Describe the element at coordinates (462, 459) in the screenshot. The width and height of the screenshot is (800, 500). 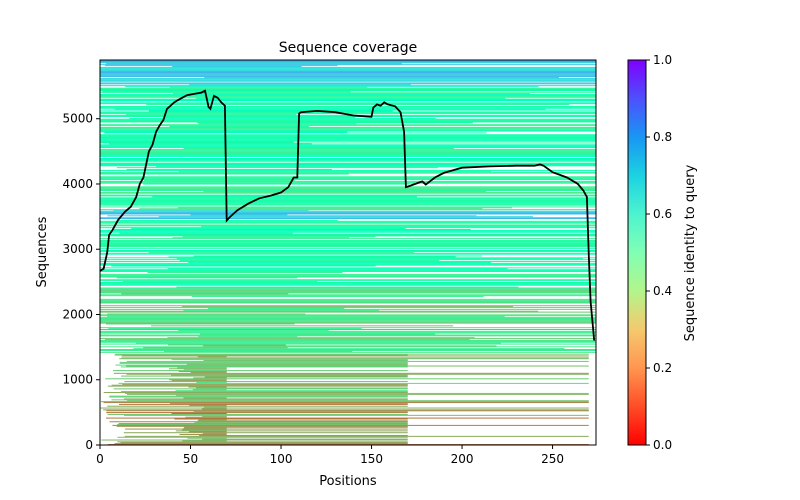
I see `x-tick-label: 200` at that location.